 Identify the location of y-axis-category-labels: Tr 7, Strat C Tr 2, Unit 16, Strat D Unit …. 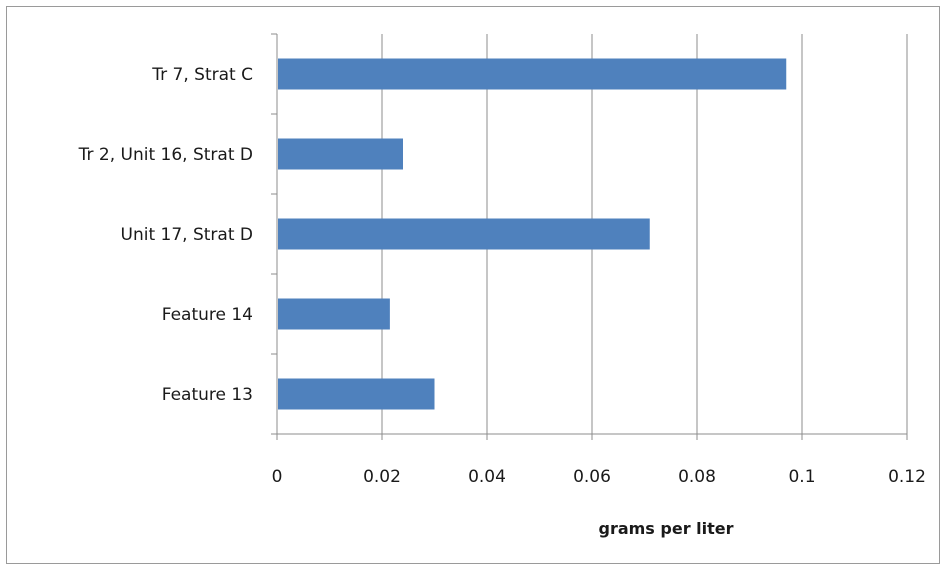
(165, 235).